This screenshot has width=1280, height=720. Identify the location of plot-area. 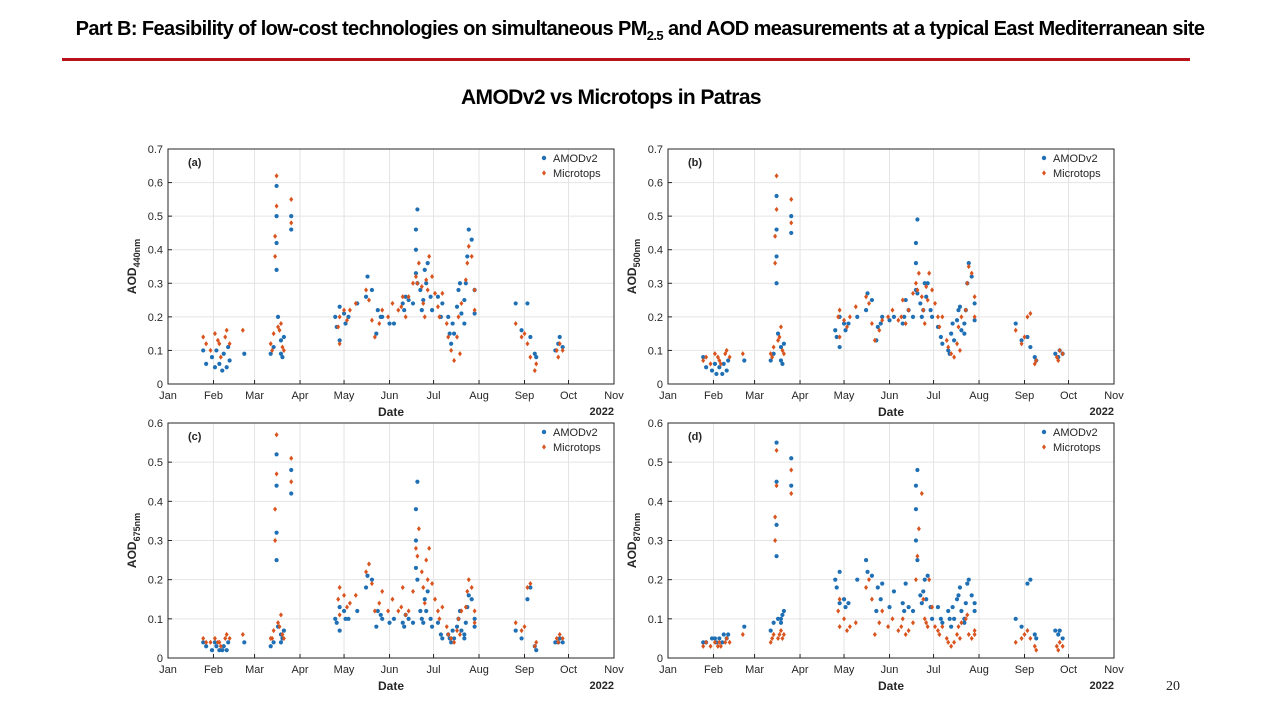
(391, 266).